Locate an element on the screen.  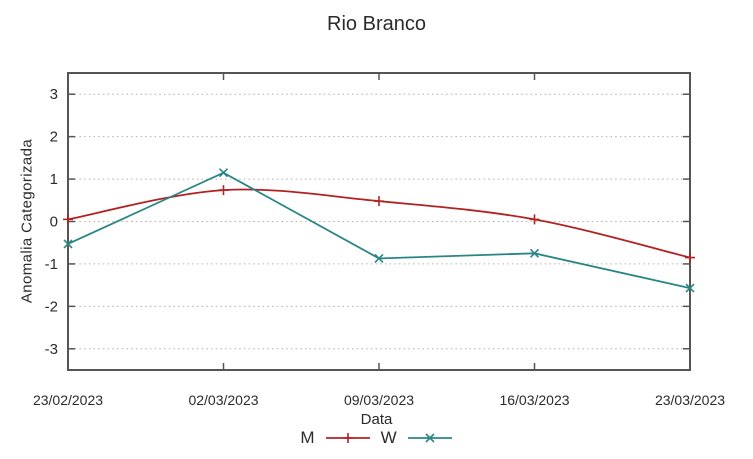
legend-line-w-icon is located at coordinates (429, 438).